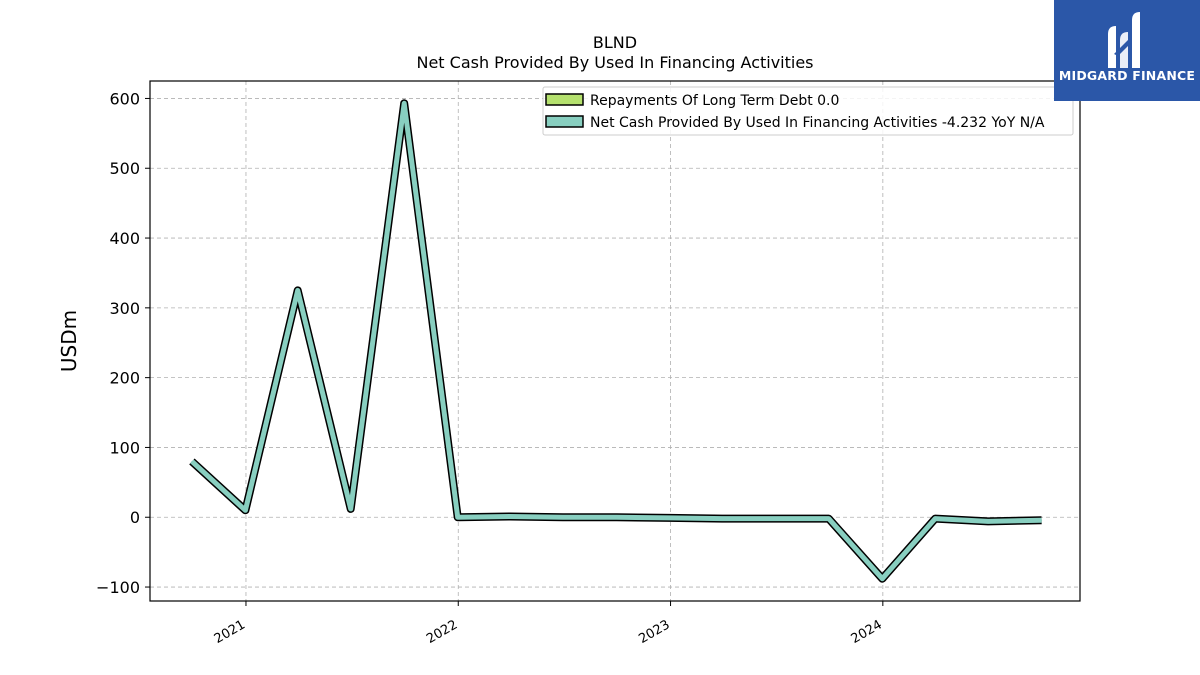  Describe the element at coordinates (867, 632) in the screenshot. I see `x-tick-label: 2024` at that location.